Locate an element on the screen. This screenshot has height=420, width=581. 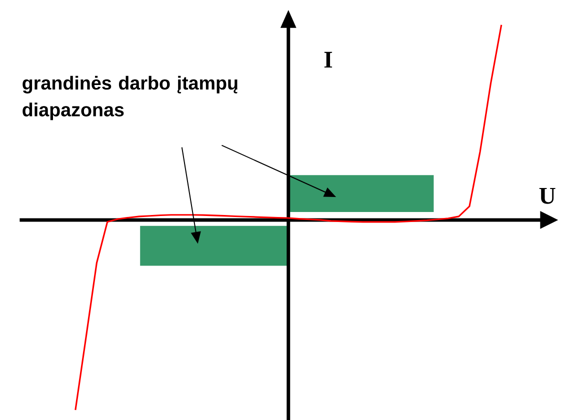
x-axis-title: U is located at coordinates (547, 196).